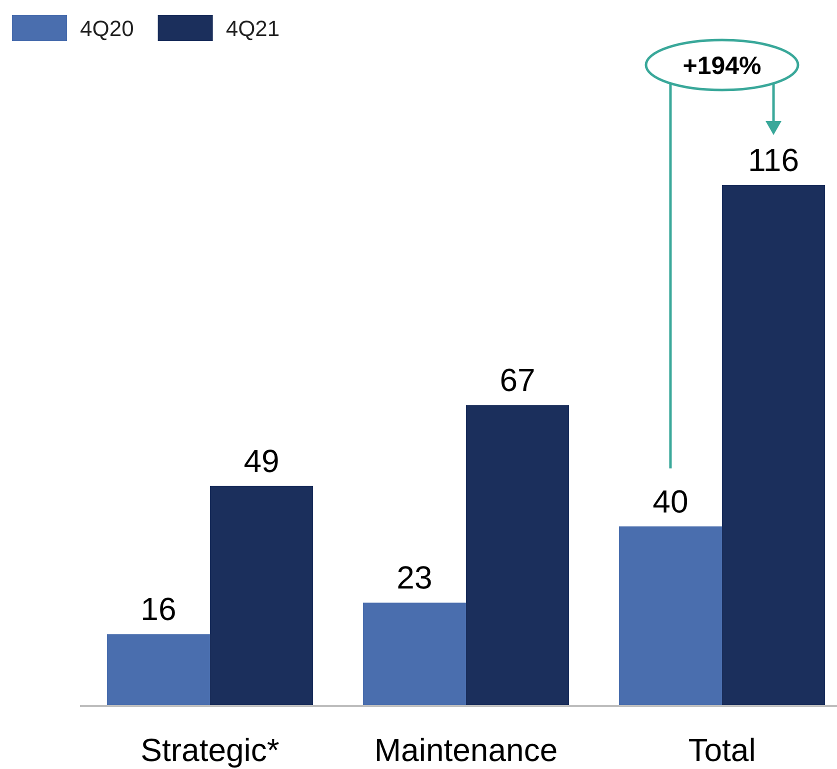 Image resolution: width=837 pixels, height=769 pixels. I want to click on data-label: 23, so click(414, 578).